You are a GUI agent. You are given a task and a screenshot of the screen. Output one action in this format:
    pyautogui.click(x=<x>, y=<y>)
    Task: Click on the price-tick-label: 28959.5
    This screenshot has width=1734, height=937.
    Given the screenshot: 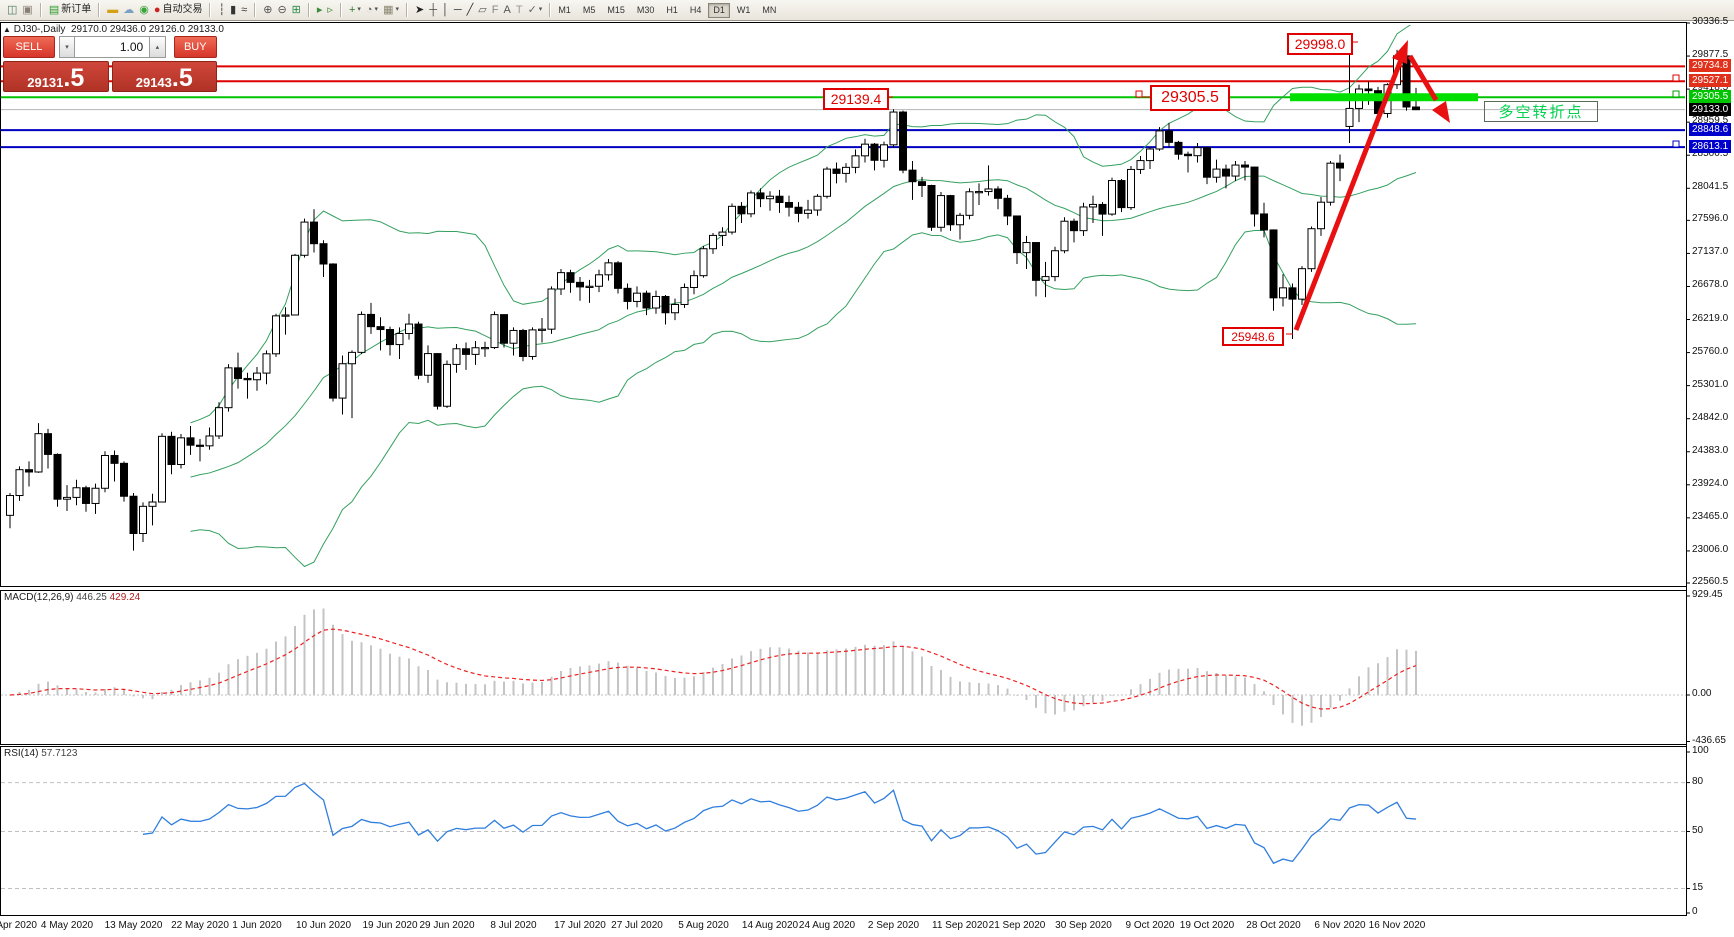 What is the action you would take?
    pyautogui.click(x=1710, y=121)
    